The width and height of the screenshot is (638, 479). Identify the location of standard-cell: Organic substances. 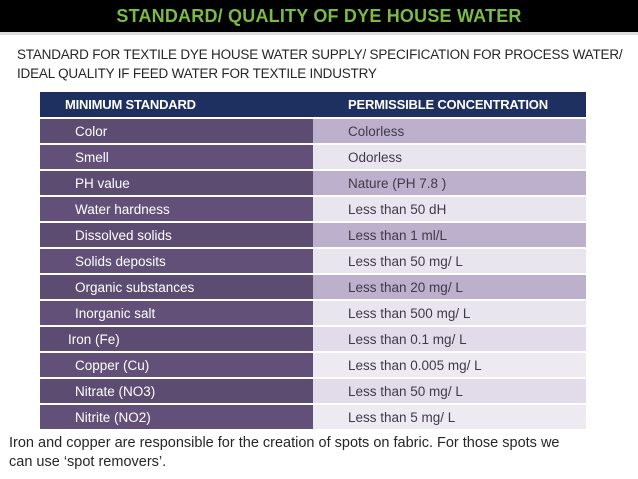
(176, 287).